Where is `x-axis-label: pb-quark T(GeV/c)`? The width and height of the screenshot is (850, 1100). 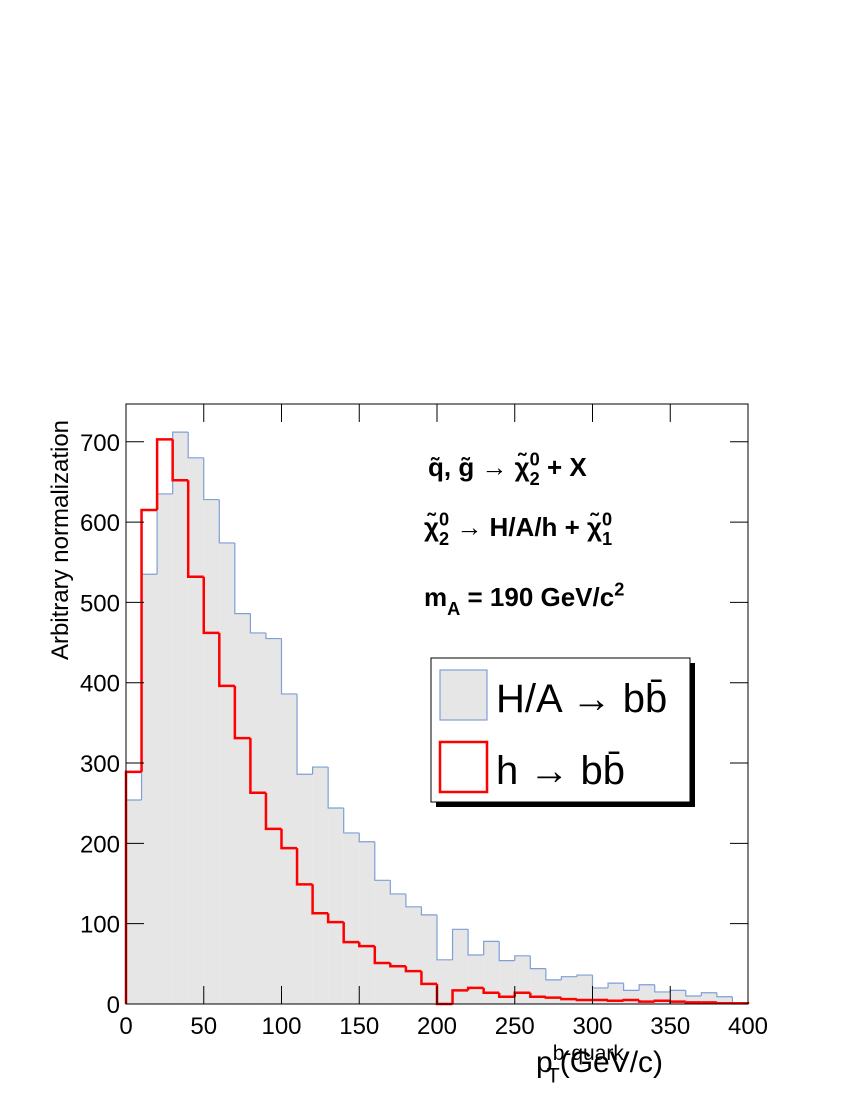 x-axis-label: pb-quark T(GeV/c) is located at coordinates (599, 1065).